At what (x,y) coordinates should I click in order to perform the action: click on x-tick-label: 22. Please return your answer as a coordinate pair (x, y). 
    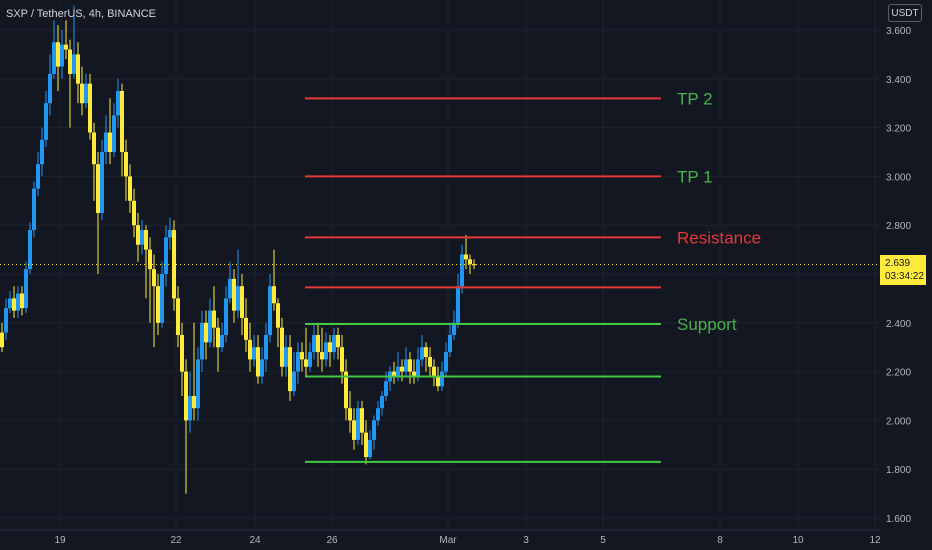
    Looking at the image, I should click on (176, 540).